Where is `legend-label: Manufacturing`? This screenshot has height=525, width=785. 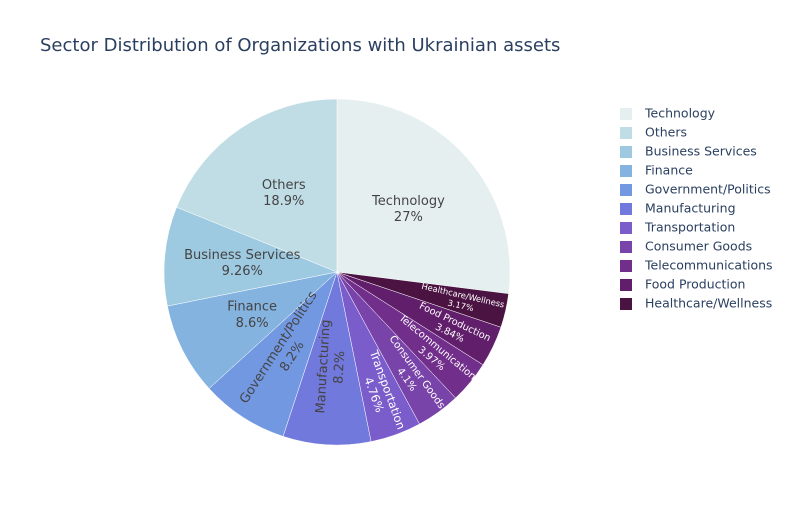 legend-label: Manufacturing is located at coordinates (690, 208).